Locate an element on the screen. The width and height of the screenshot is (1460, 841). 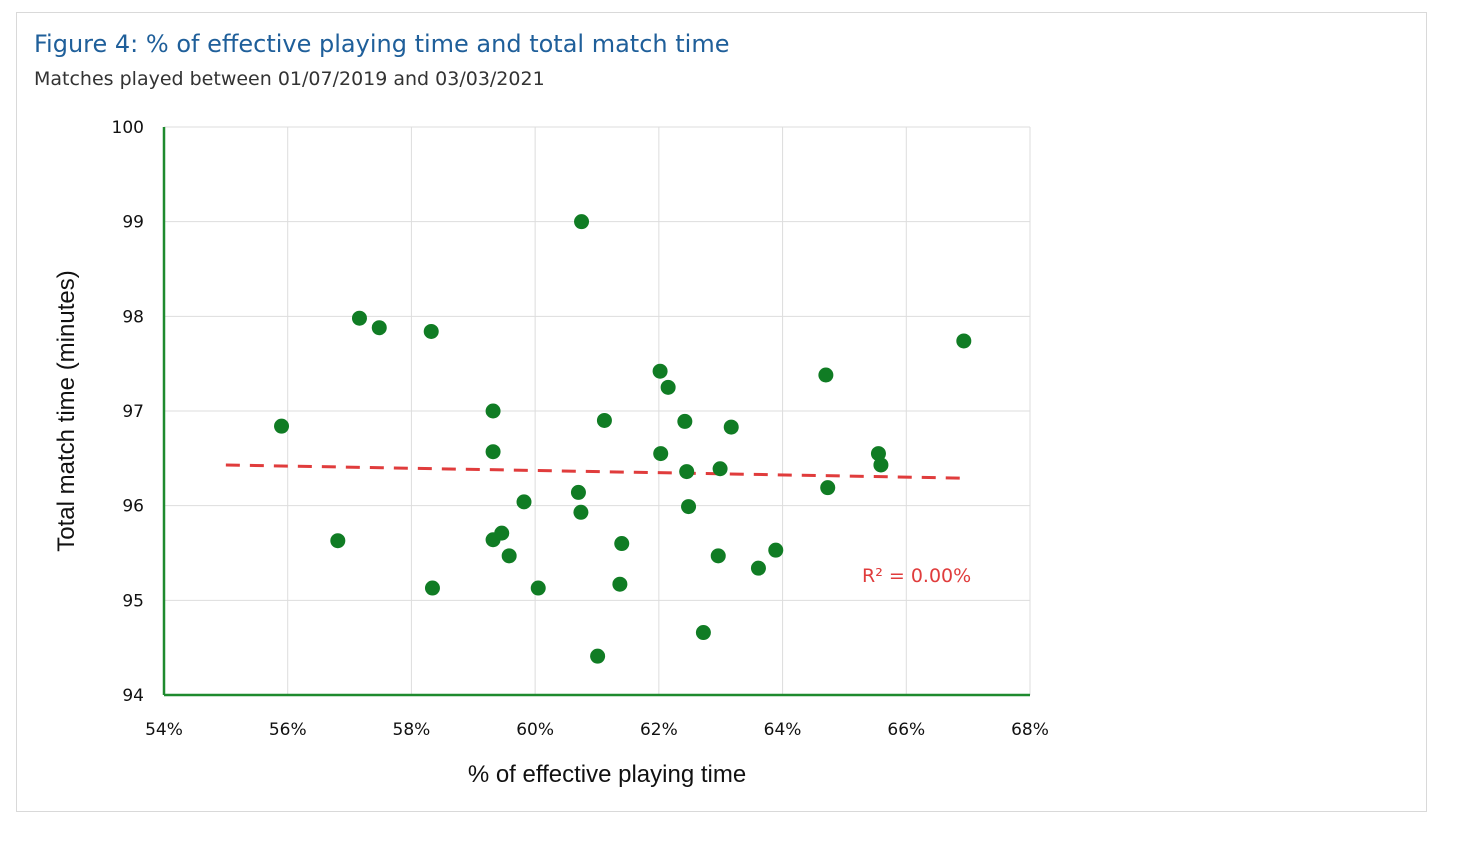
x-tick-label: 64% is located at coordinates (783, 730).